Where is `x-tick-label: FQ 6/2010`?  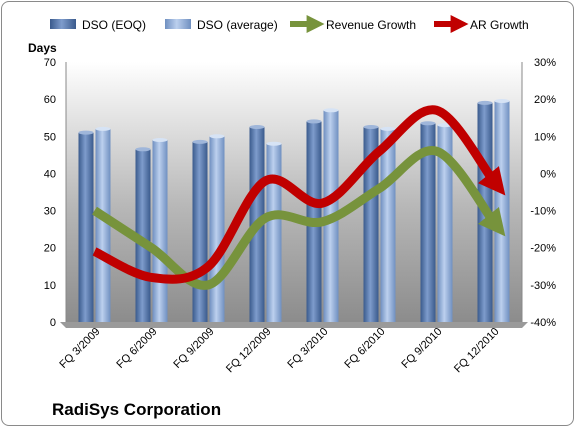 x-tick-label: FQ 6/2010 is located at coordinates (364, 348).